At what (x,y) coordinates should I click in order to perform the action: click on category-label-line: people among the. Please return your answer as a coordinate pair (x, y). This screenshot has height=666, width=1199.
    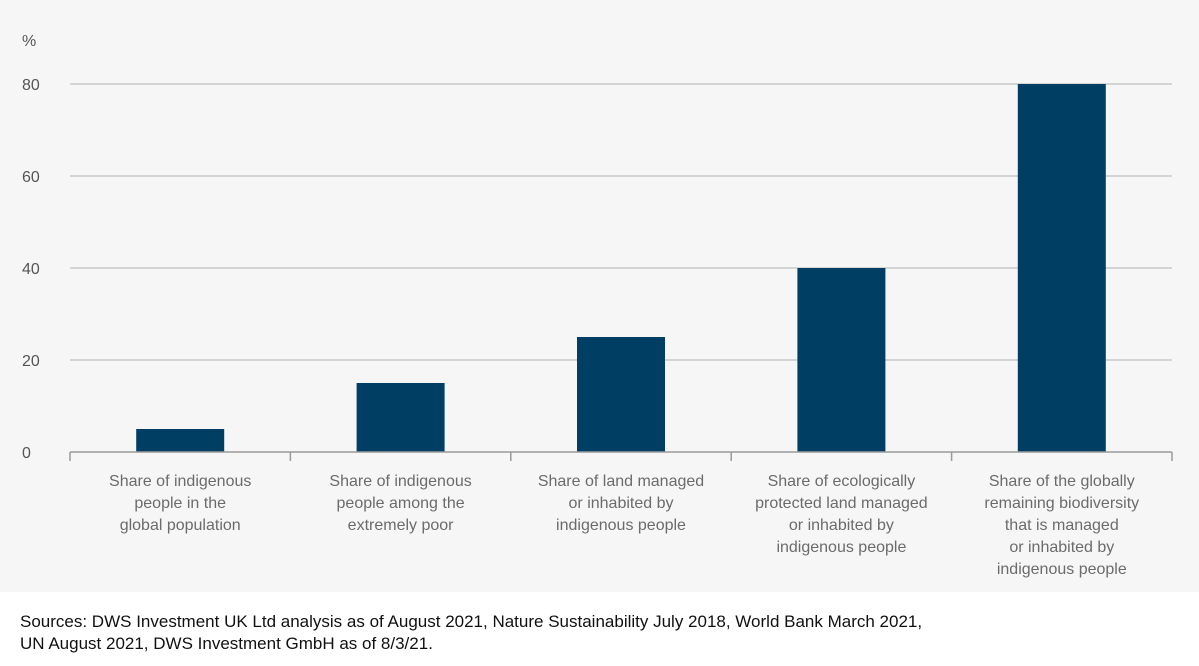
    Looking at the image, I should click on (401, 503).